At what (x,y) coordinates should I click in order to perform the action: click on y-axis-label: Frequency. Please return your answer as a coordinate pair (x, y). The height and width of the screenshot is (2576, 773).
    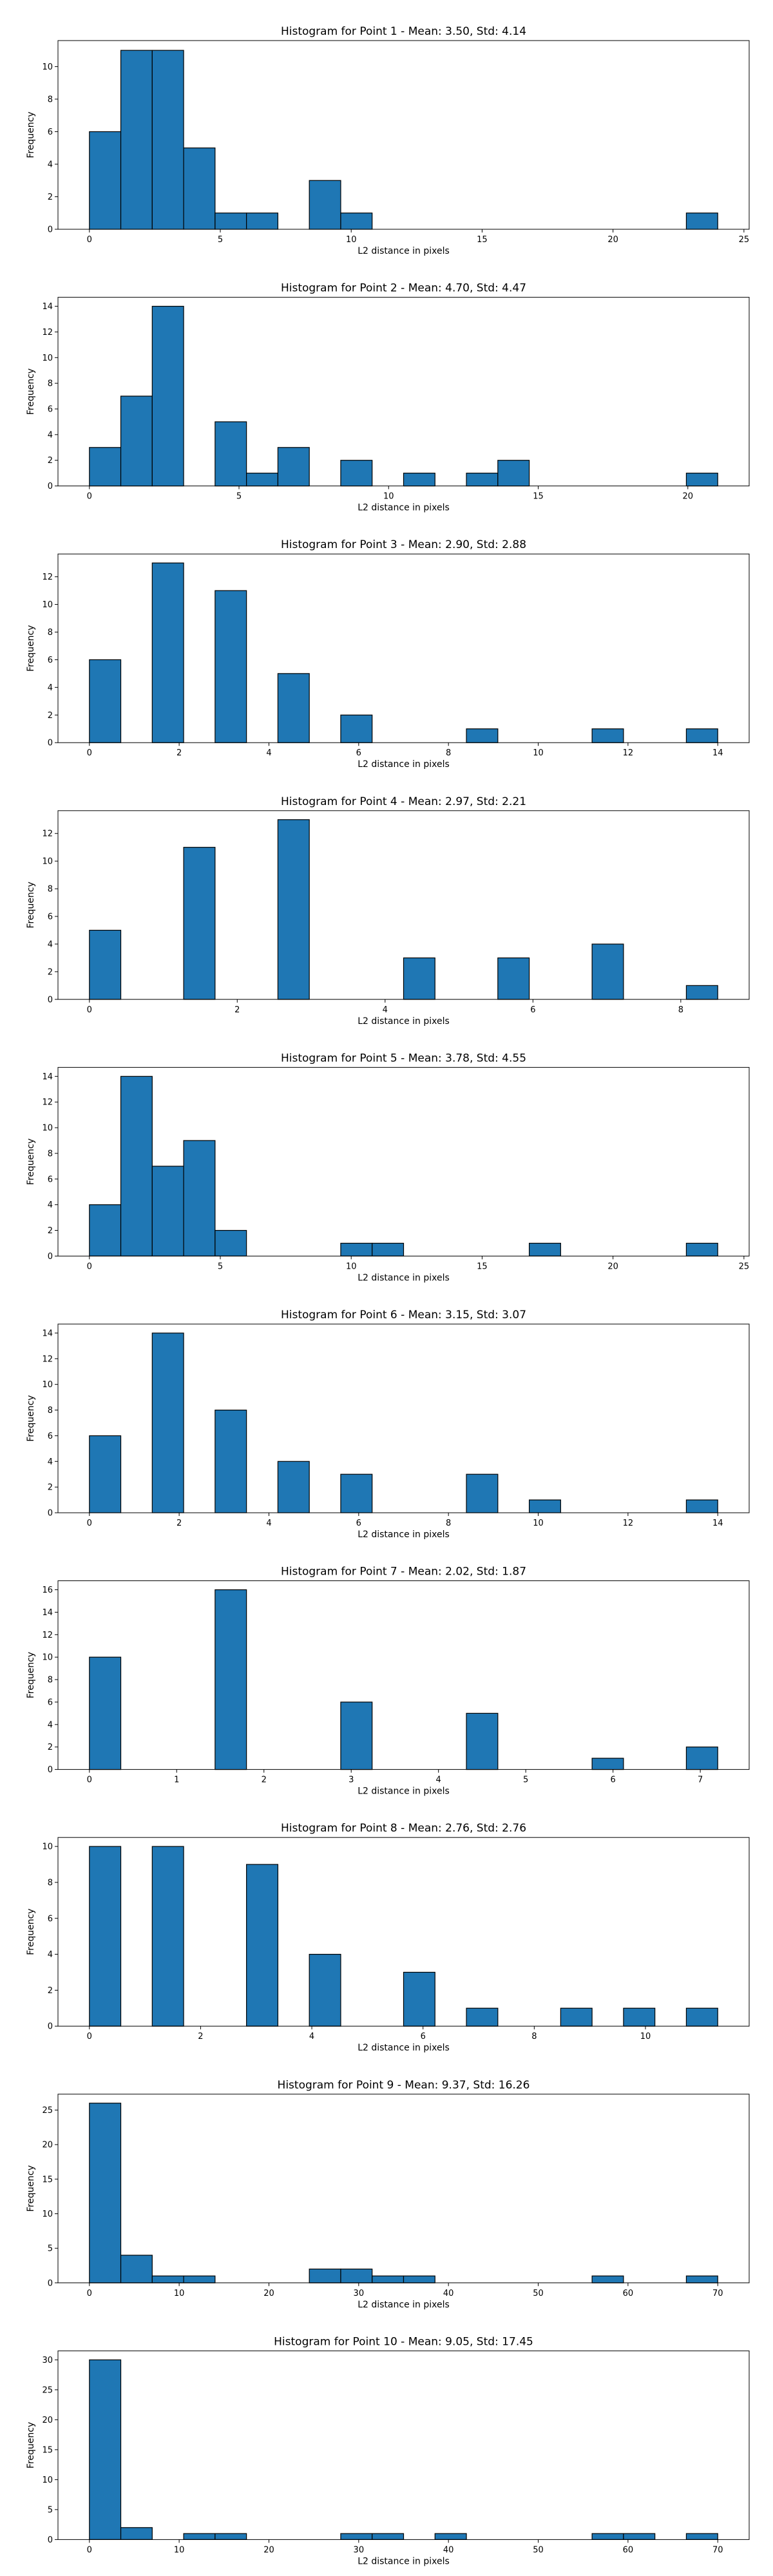
    Looking at the image, I should click on (31, 649).